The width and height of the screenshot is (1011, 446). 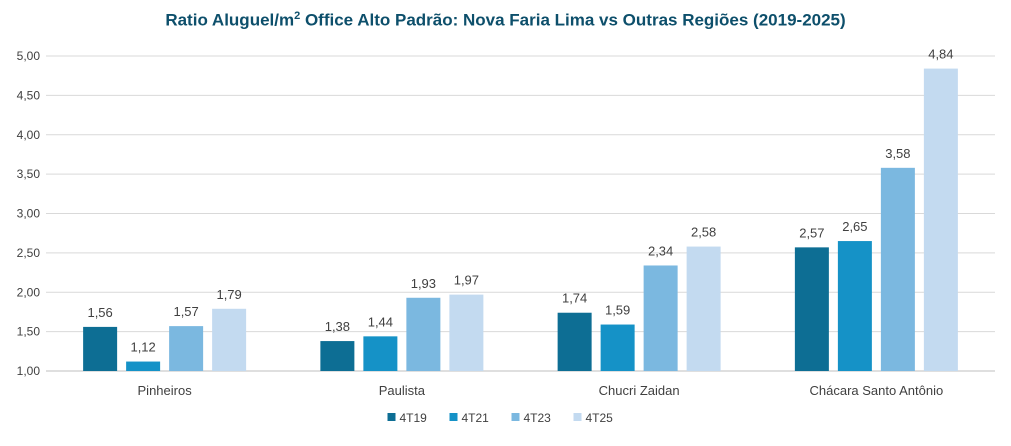 What do you see at coordinates (230, 20) in the screenshot?
I see `chart-title-prefix: Ratio Aluguel/m` at bounding box center [230, 20].